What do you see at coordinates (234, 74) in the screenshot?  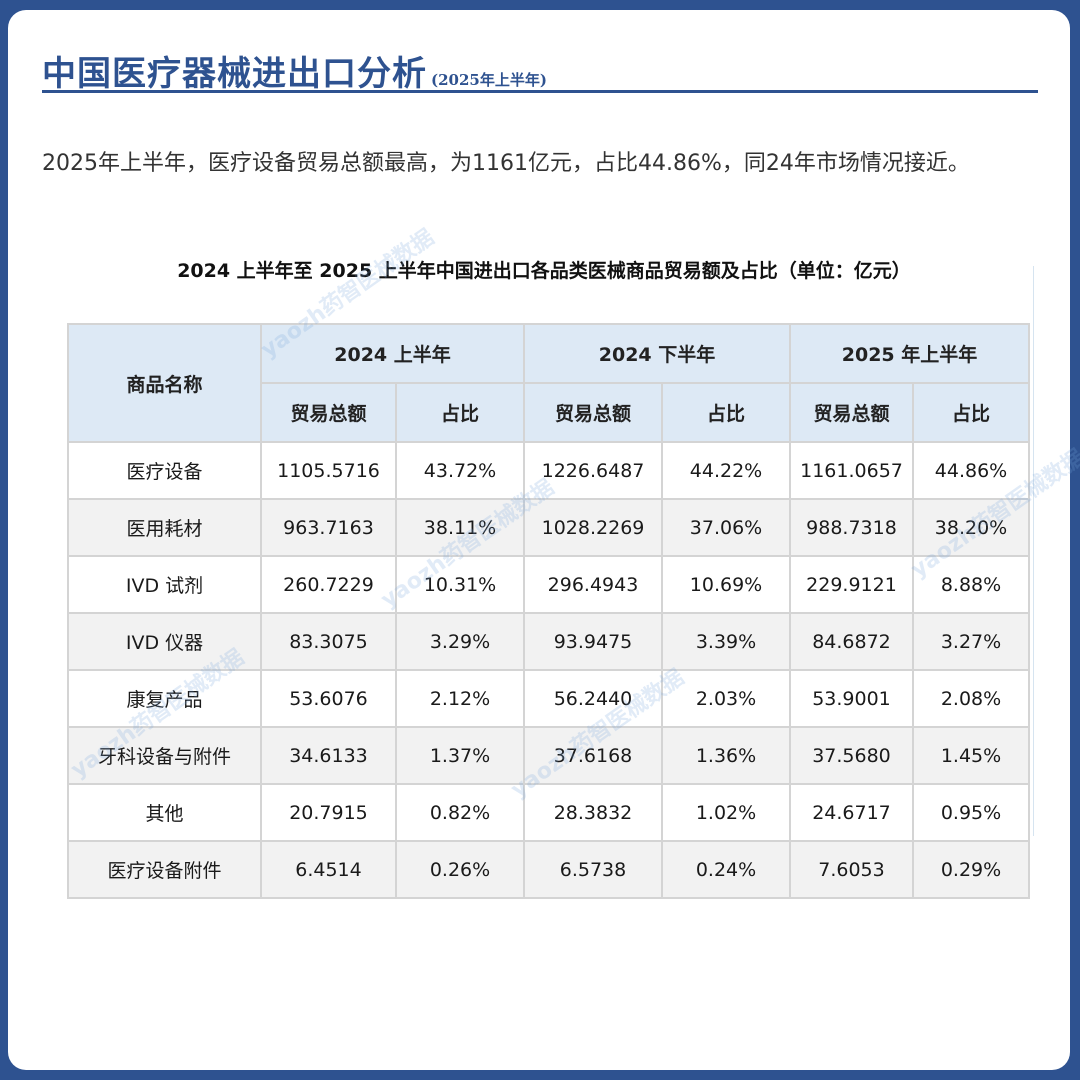 I see `title-main: 中国医疗器械进出口分析` at bounding box center [234, 74].